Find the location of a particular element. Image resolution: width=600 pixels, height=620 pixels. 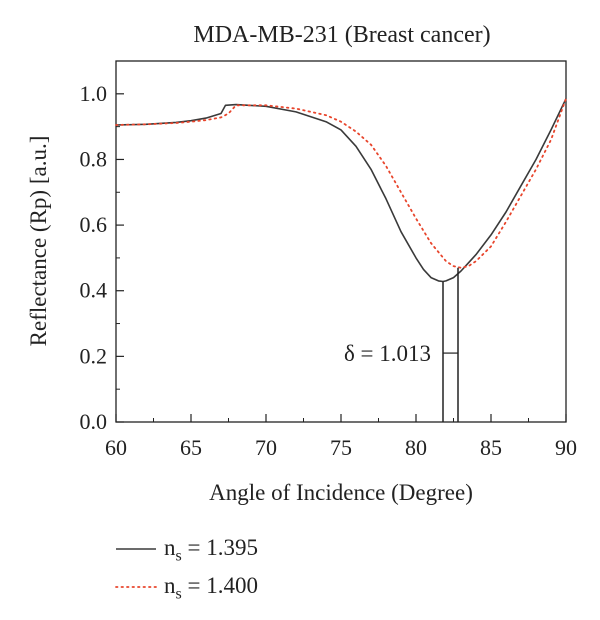

chart-title: MDA-MB-231 (Breast cancer) is located at coordinates (341, 35).